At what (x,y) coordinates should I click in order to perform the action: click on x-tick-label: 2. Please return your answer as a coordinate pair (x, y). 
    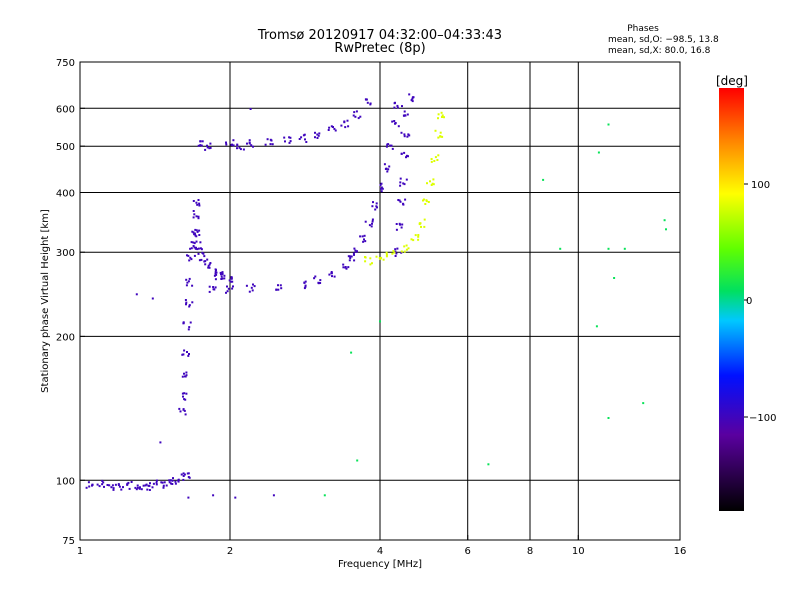
    Looking at the image, I should click on (230, 551).